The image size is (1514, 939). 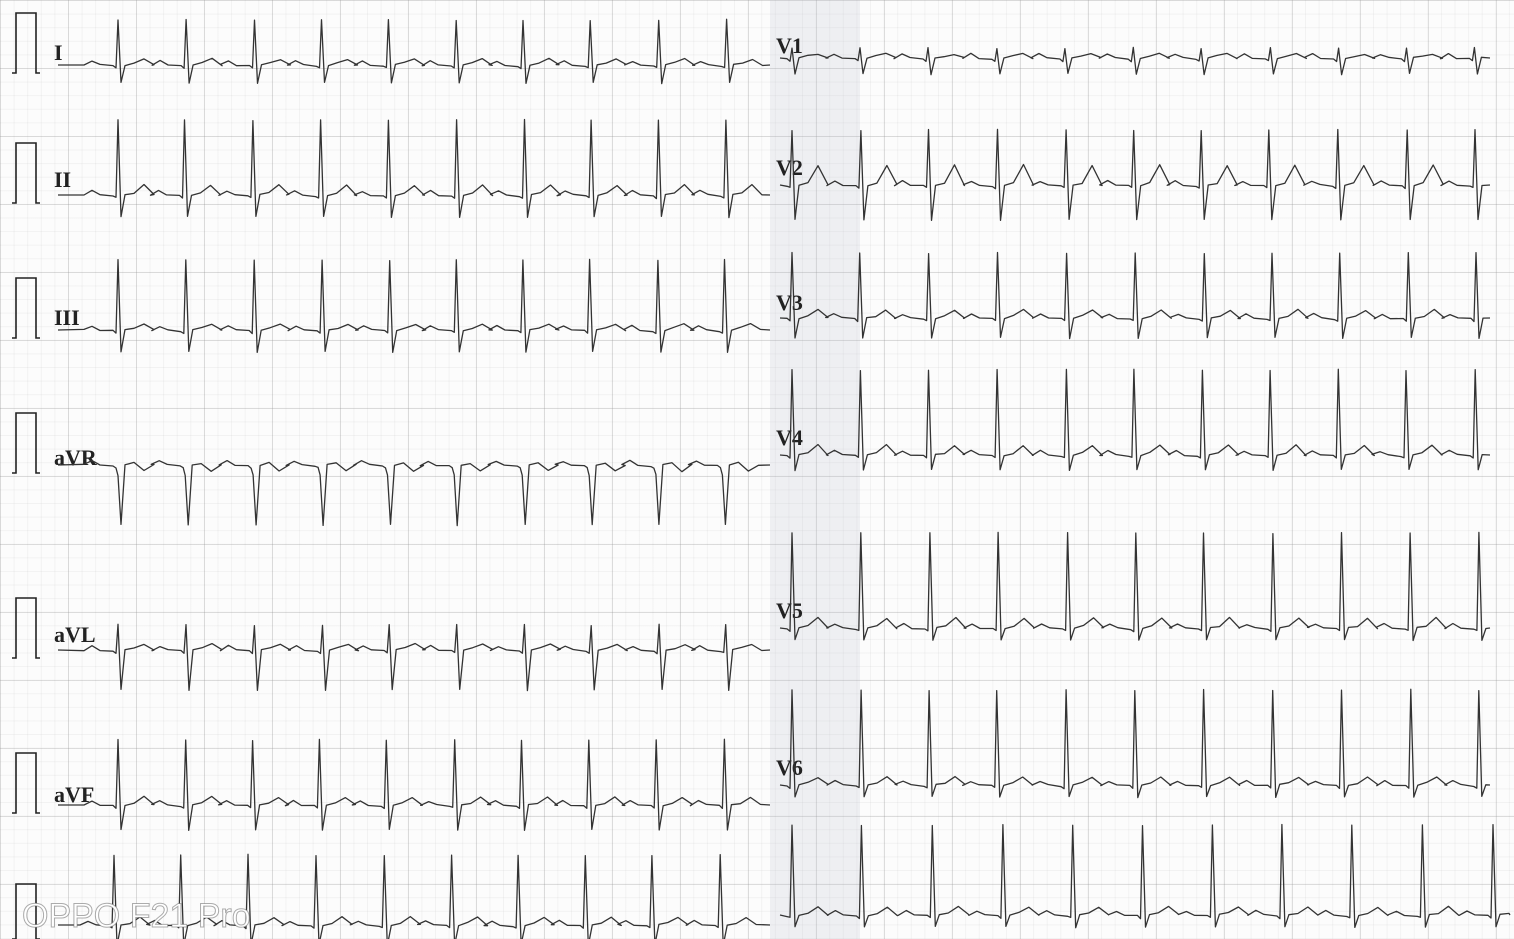 I want to click on lead-label: V5, so click(x=789, y=610).